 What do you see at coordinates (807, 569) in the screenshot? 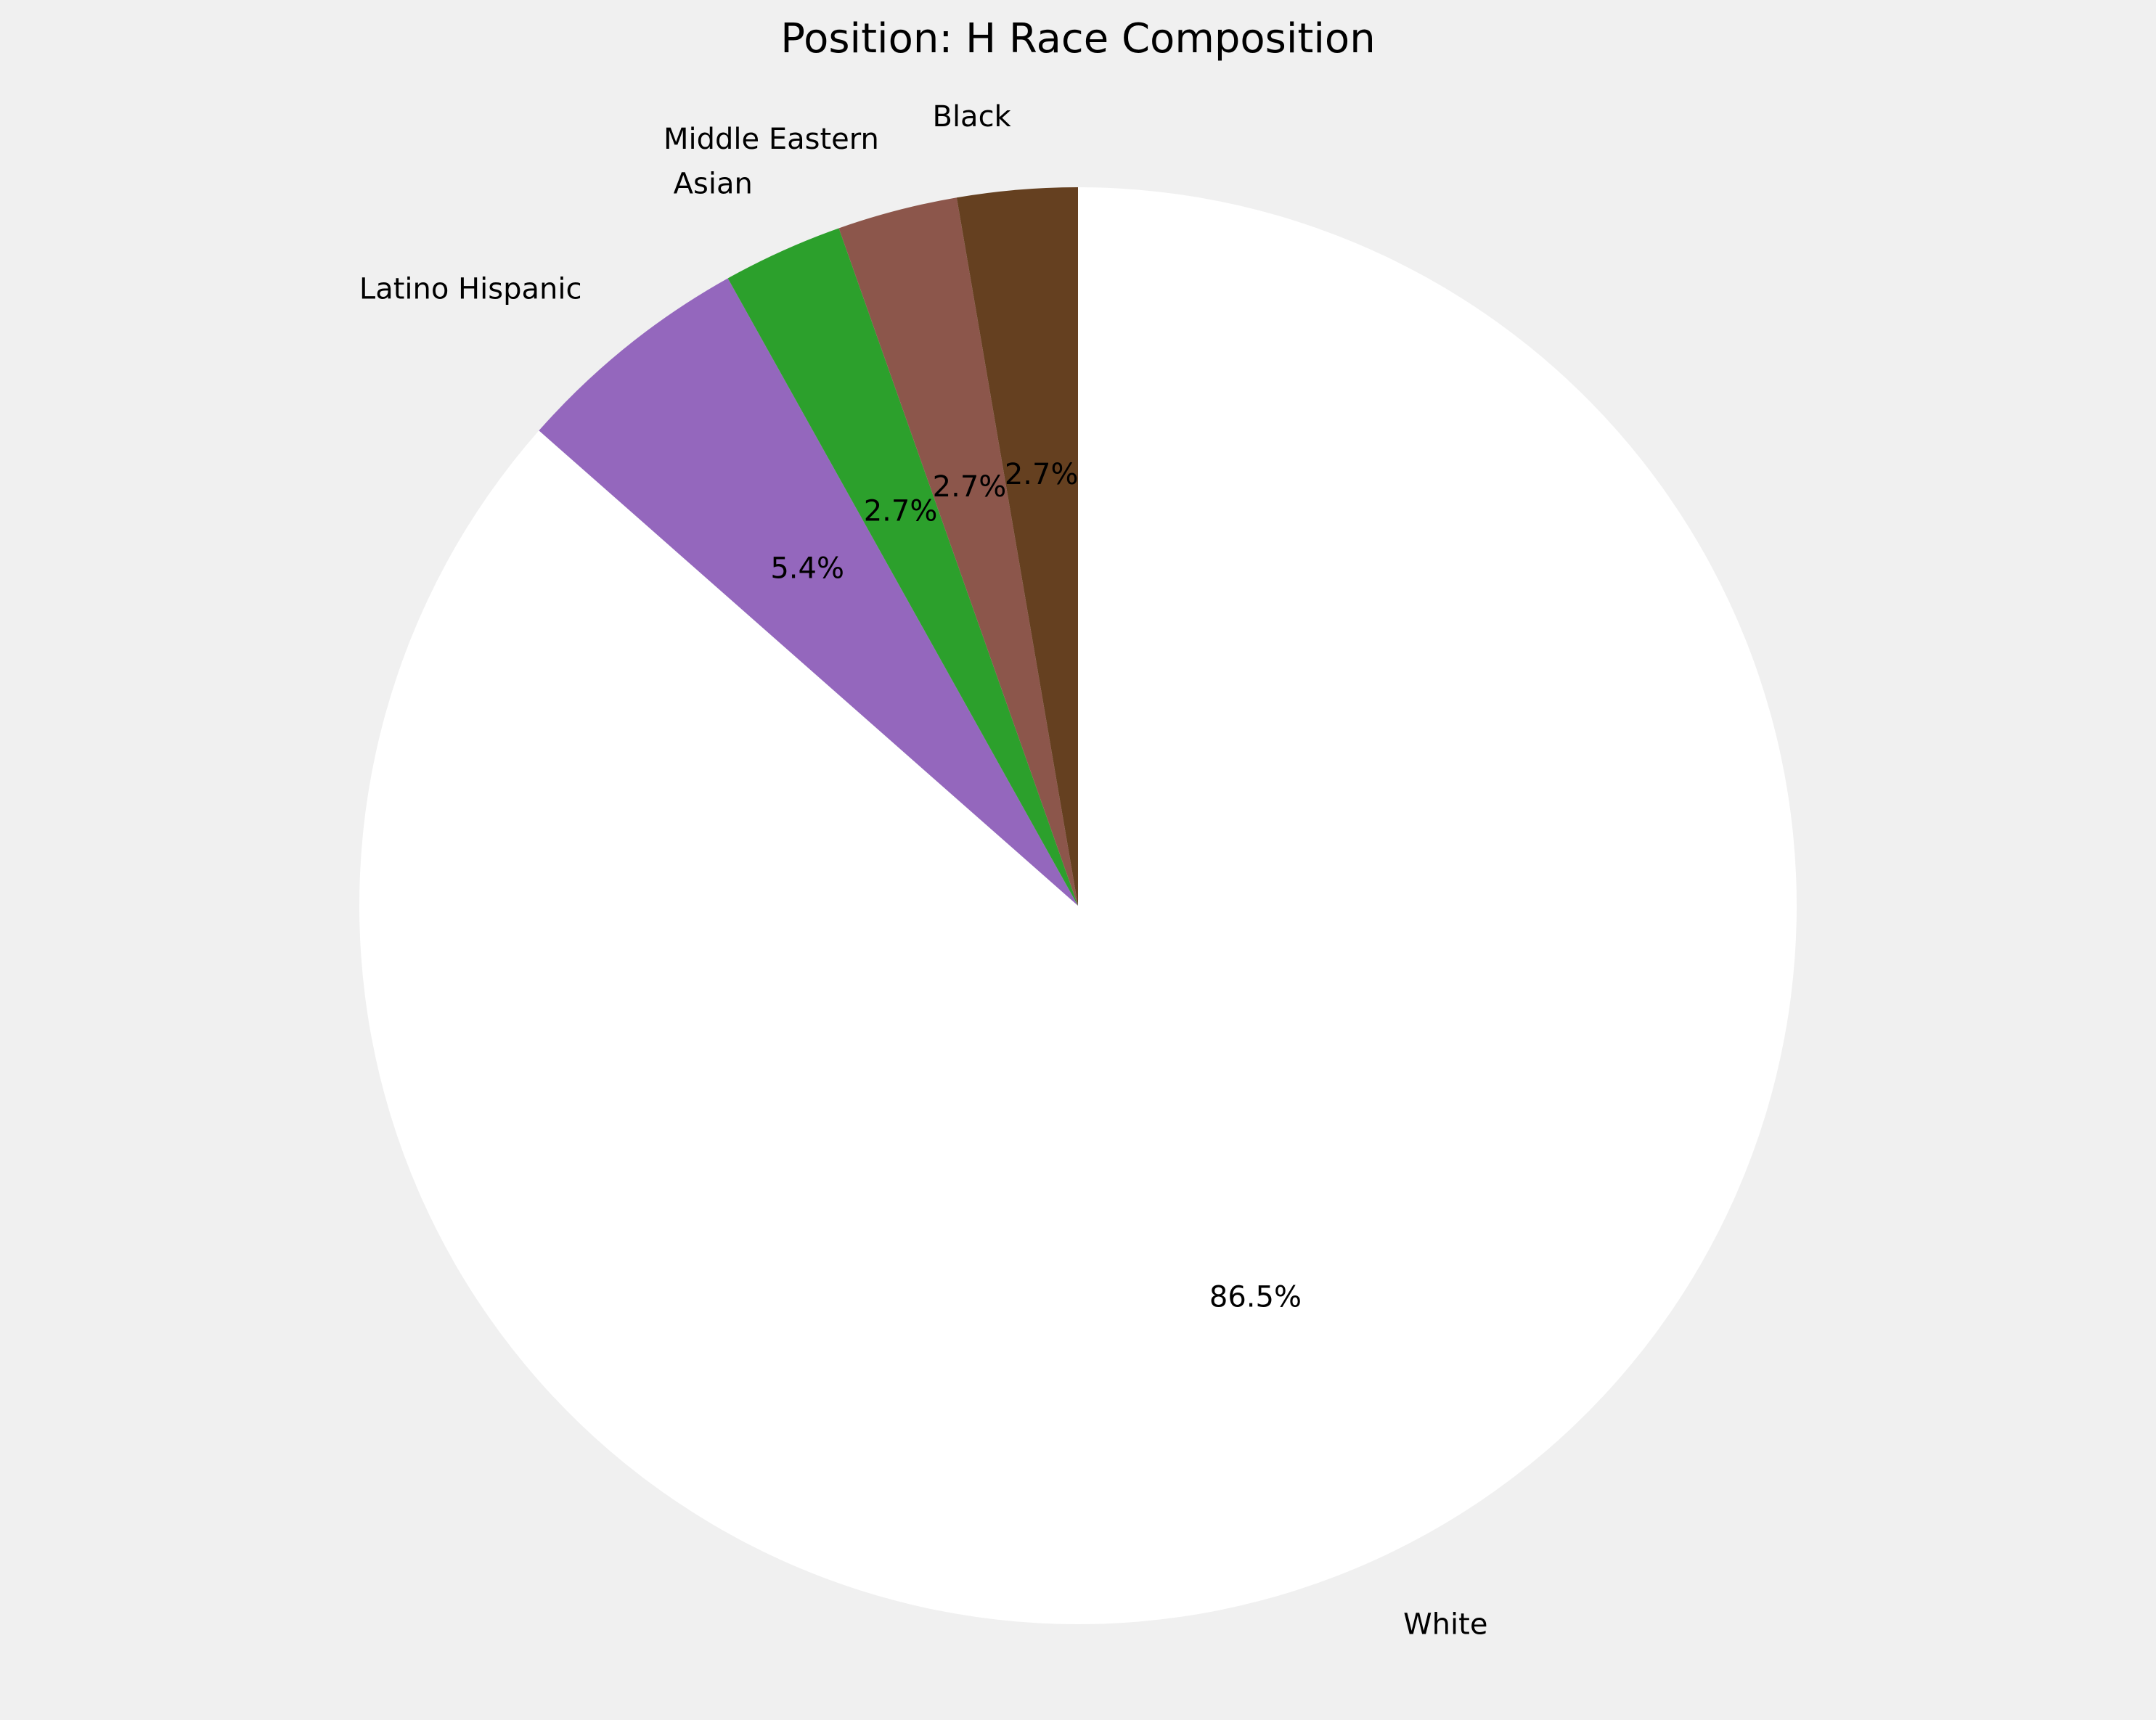
I see `slice-percent-label: 5.4%` at bounding box center [807, 569].